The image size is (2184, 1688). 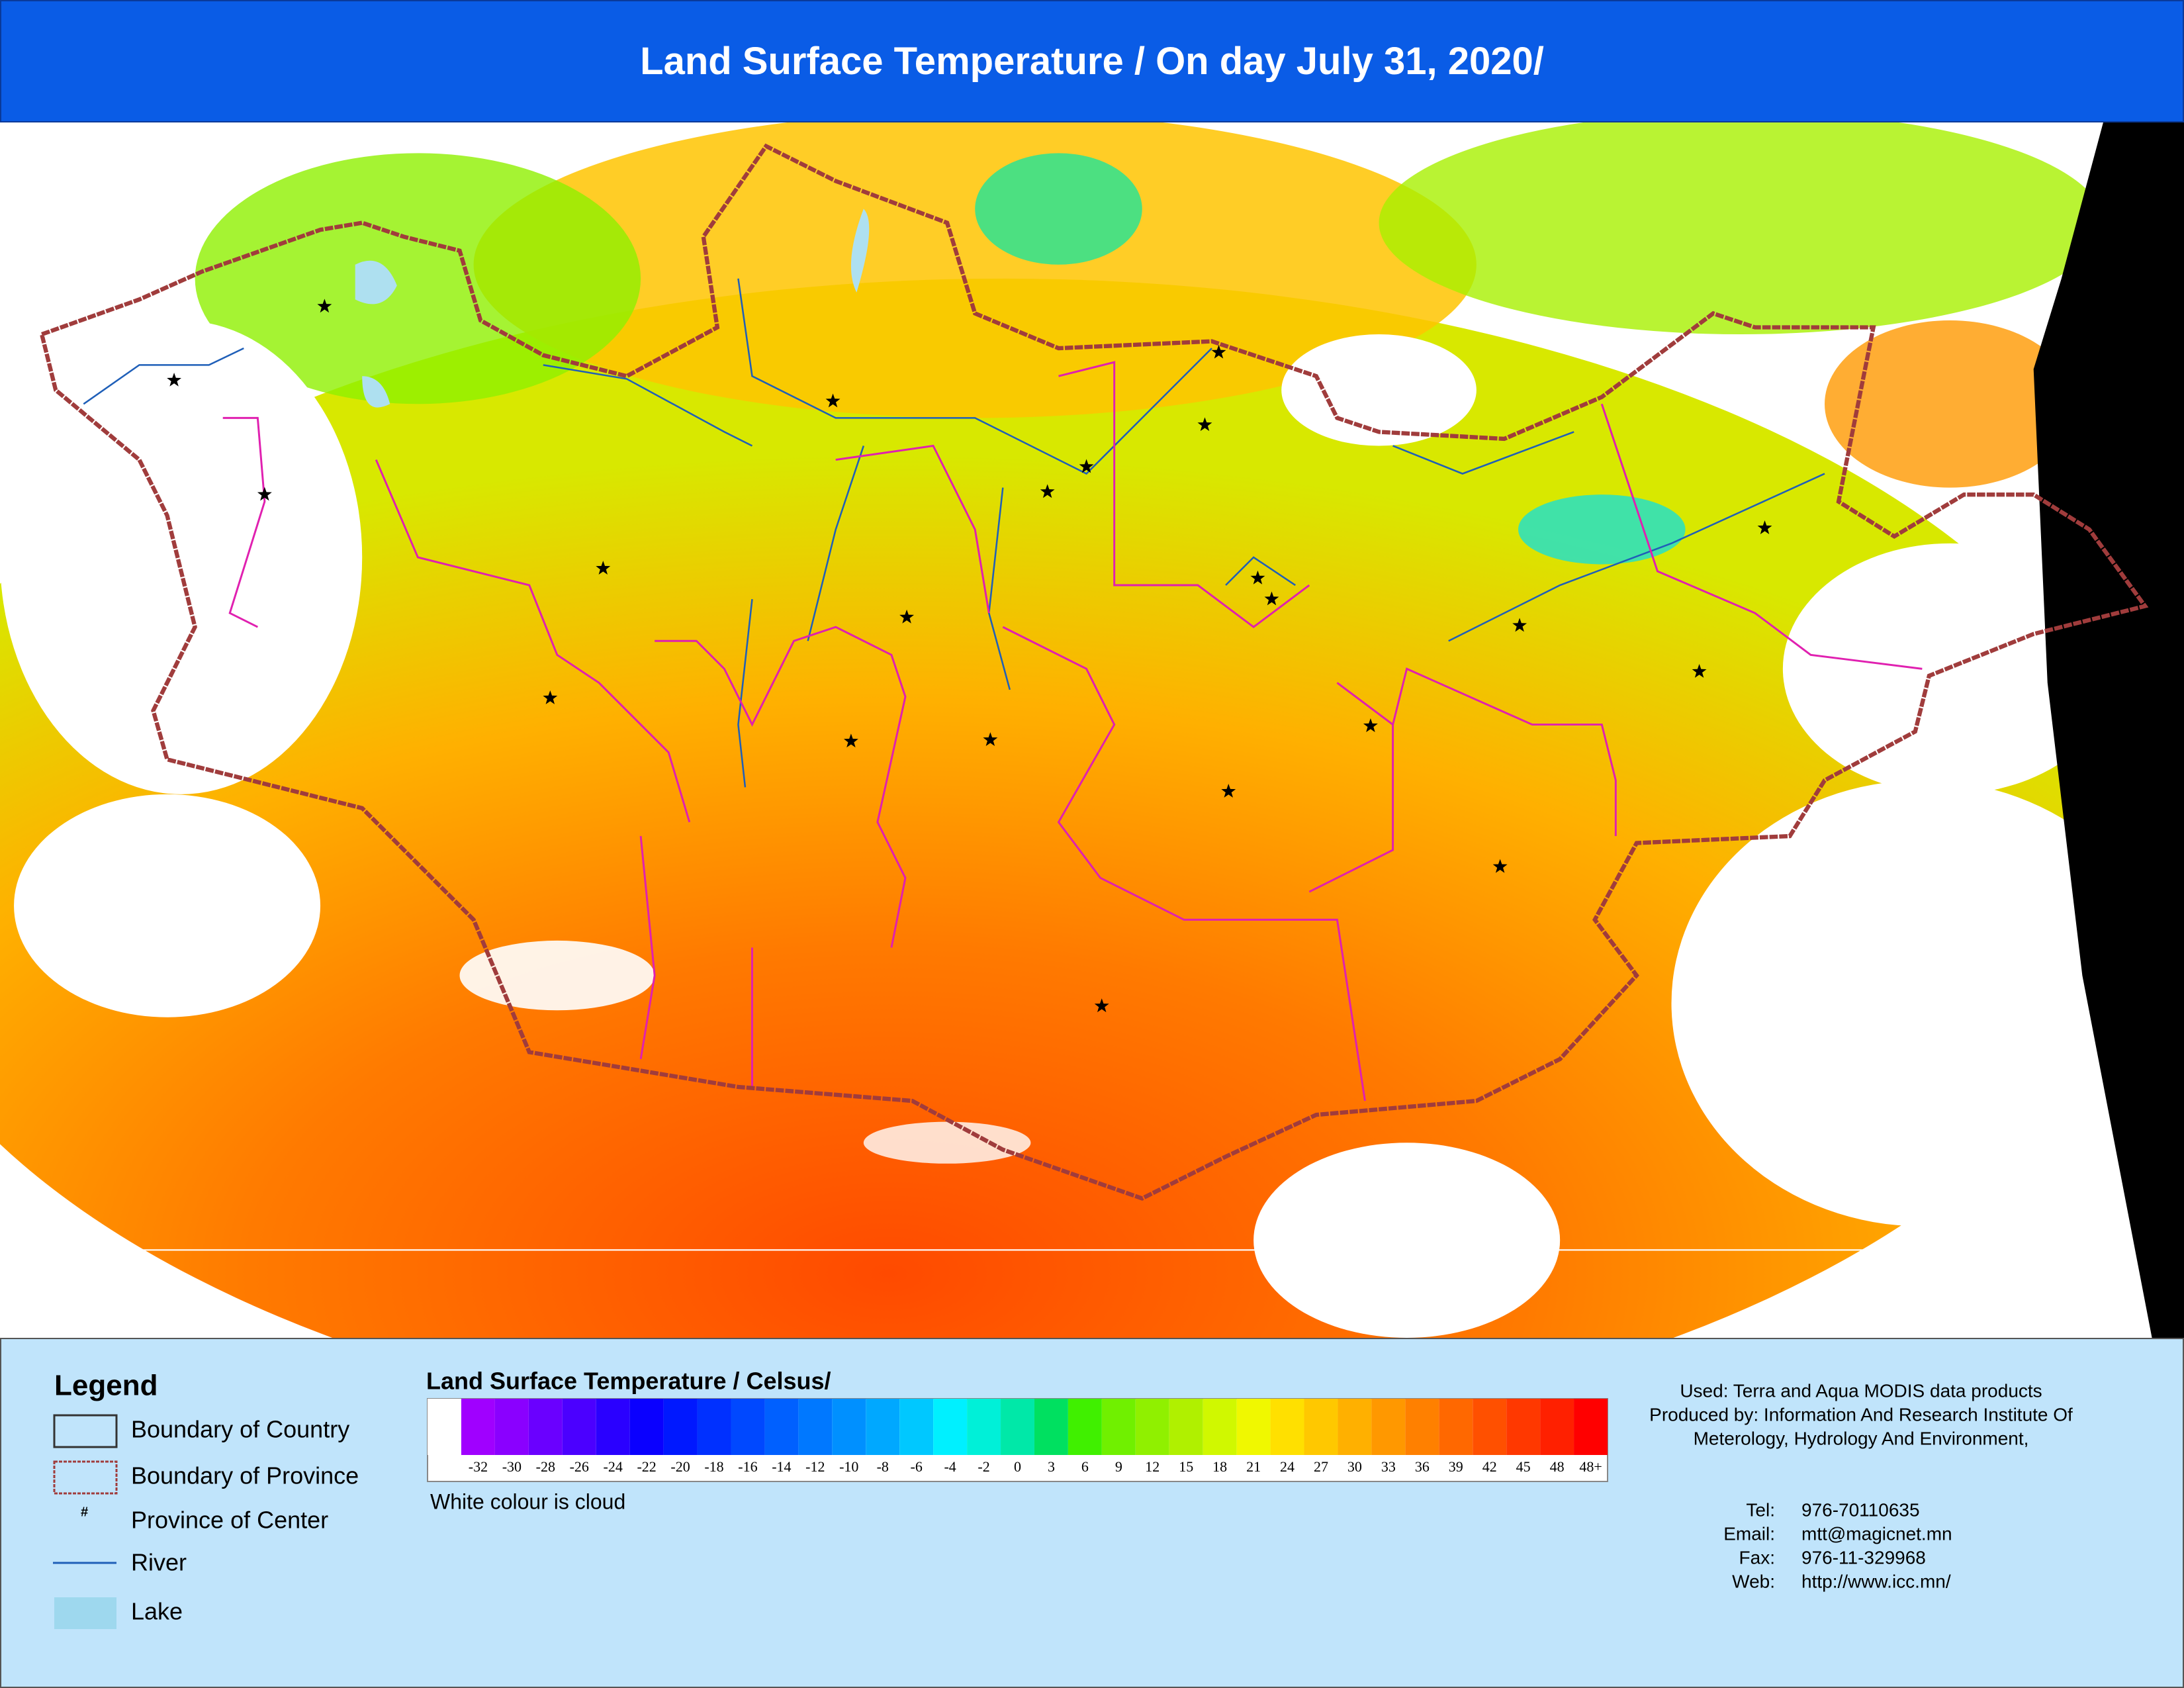 I want to click on scale-label: 39, so click(x=1456, y=1466).